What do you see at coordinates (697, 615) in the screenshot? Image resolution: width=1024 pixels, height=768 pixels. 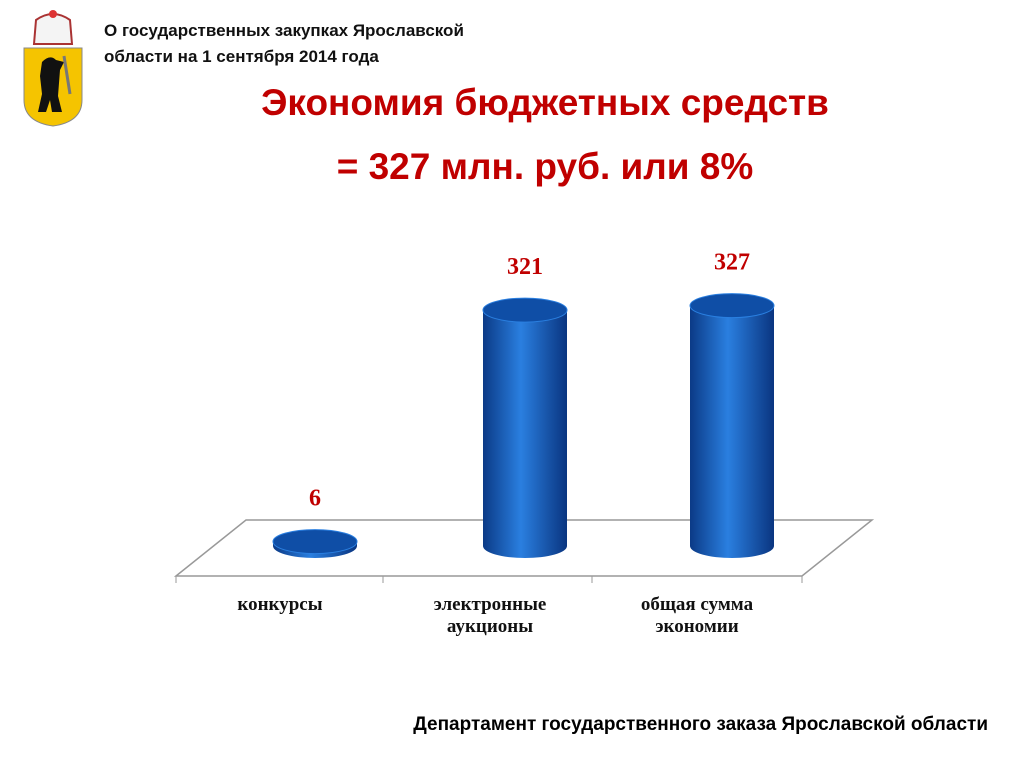 I see `x-tick-label: общая сумма экономии` at bounding box center [697, 615].